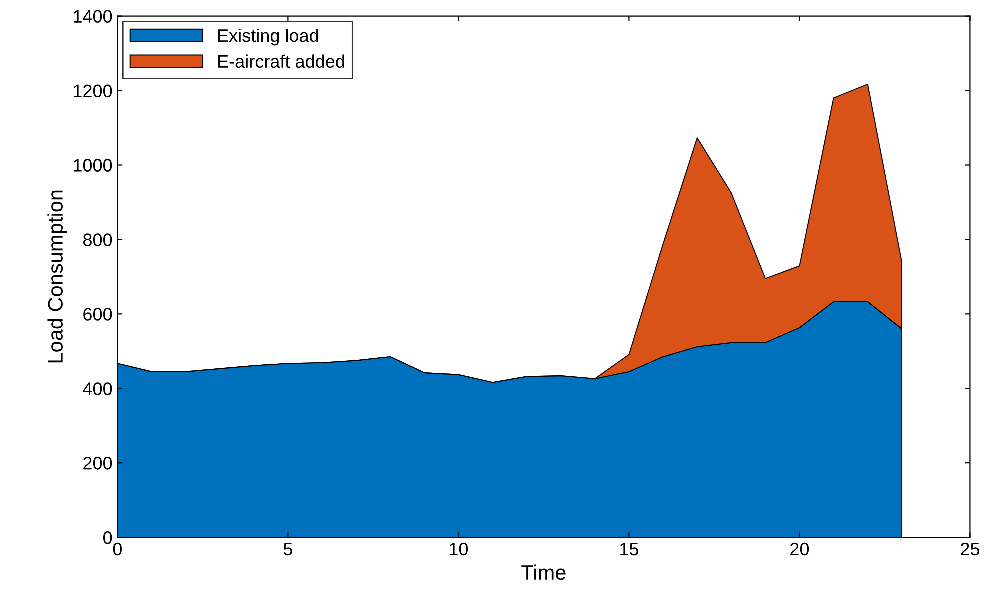 The width and height of the screenshot is (989, 604). I want to click on legend-label: Existing load, so click(268, 37).